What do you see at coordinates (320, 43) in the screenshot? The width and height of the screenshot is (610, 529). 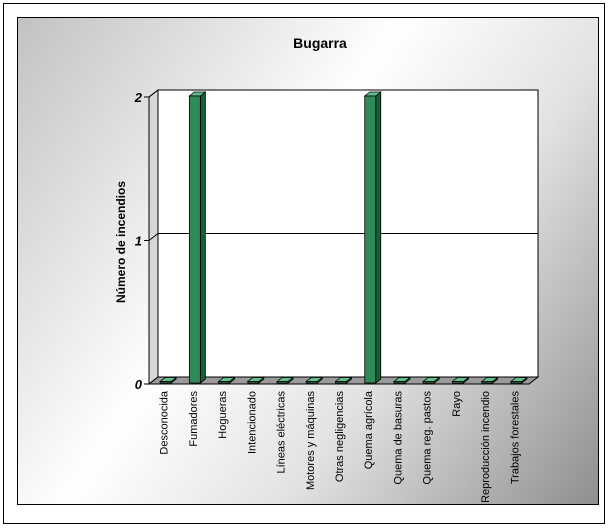 I see `chart-title: Bugarra` at bounding box center [320, 43].